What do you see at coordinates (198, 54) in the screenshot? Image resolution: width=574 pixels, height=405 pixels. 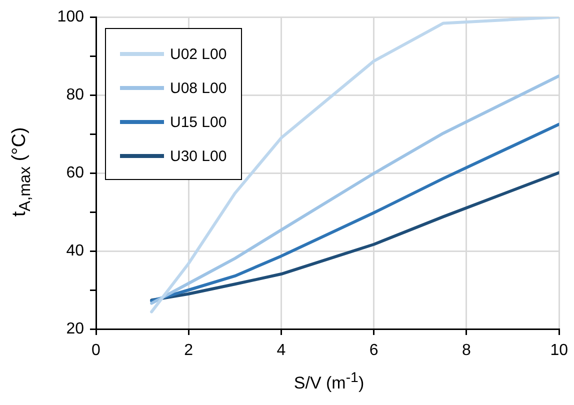 I see `legend-label: U02 L00` at bounding box center [198, 54].